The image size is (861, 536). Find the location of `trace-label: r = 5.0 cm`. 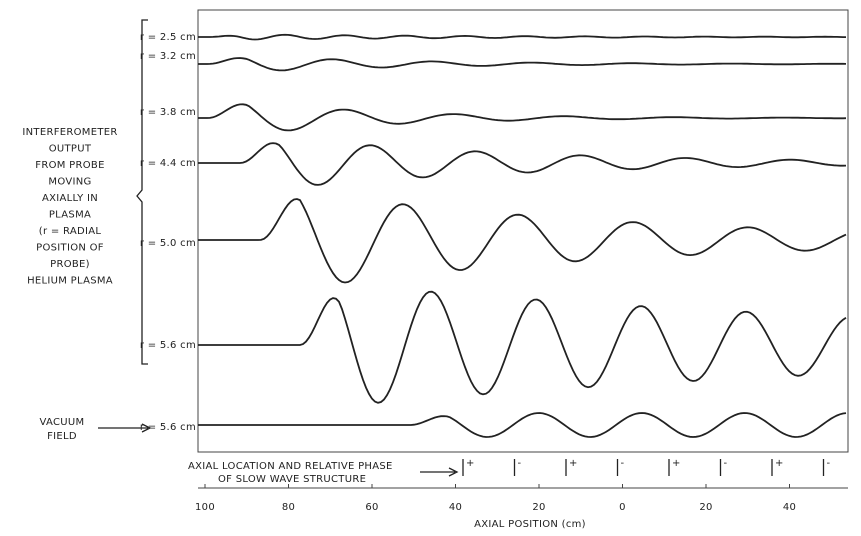

trace-label: r = 5.0 cm is located at coordinates (168, 243).